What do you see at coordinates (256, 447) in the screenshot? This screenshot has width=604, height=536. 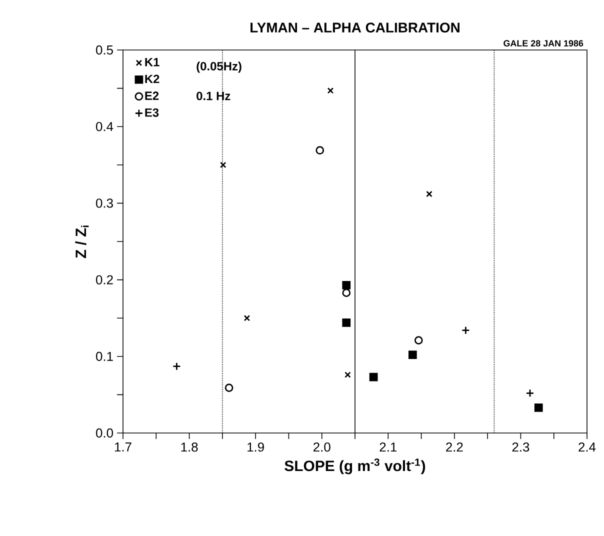 I see `x-tick-label: 1.9` at bounding box center [256, 447].